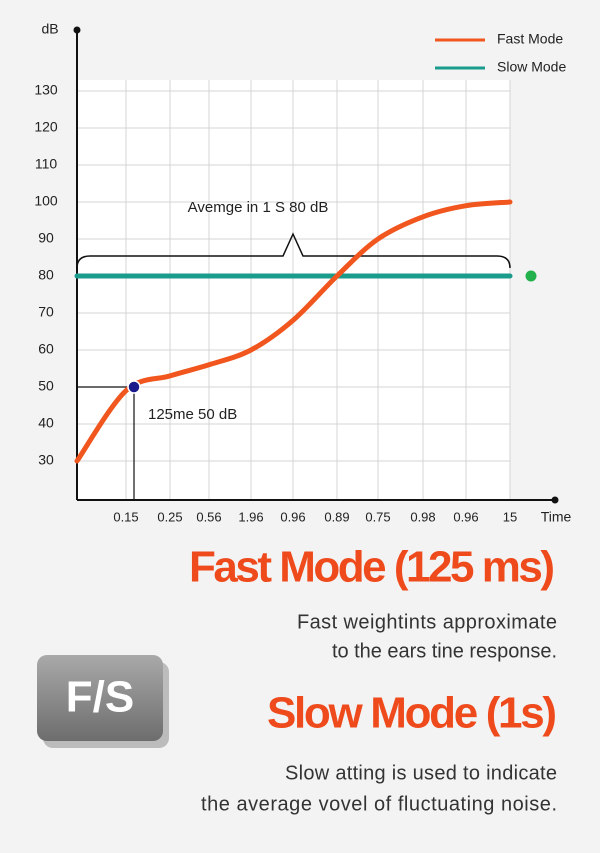 The height and width of the screenshot is (853, 600). I want to click on y-tick-label: 40, so click(46, 423).